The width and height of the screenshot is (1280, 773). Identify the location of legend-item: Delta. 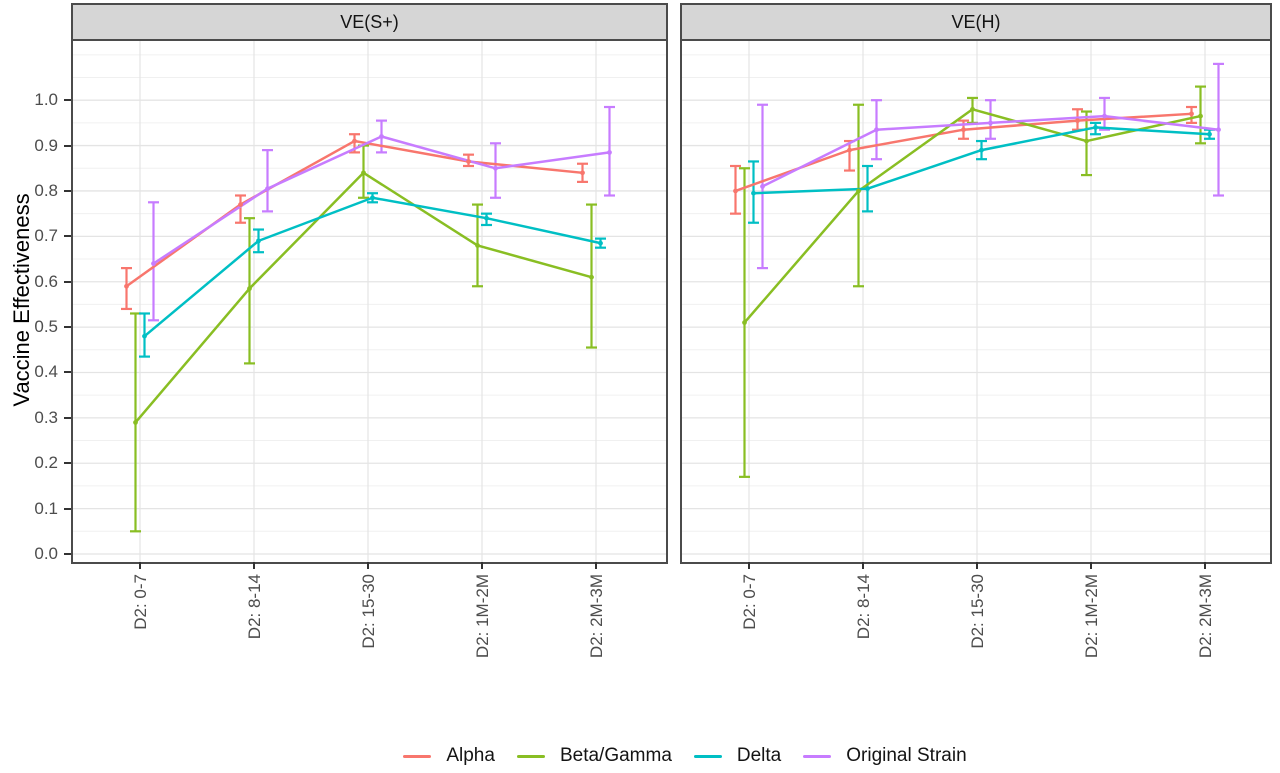
(737, 756).